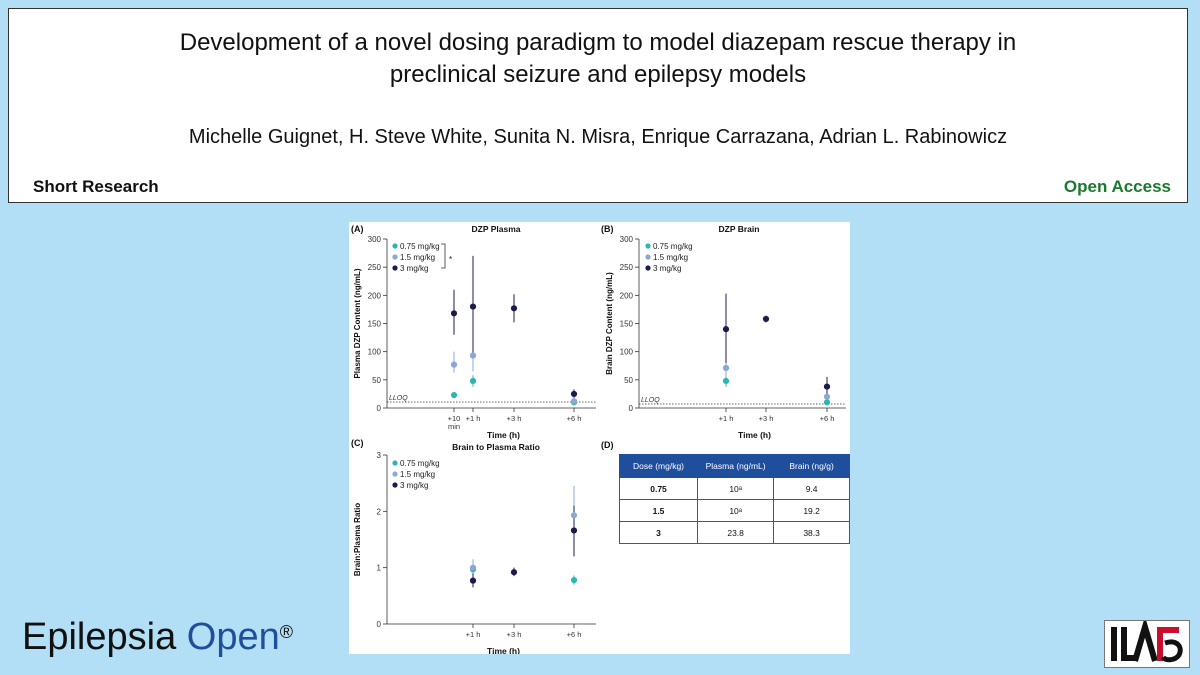 This screenshot has height=675, width=1200. I want to click on panel-label: (C), so click(357, 443).